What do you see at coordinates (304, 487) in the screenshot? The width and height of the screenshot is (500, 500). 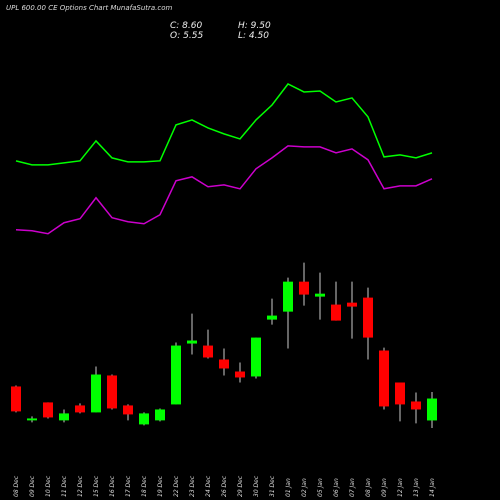 I see `x-tick-label: 02 Jan` at bounding box center [304, 487].